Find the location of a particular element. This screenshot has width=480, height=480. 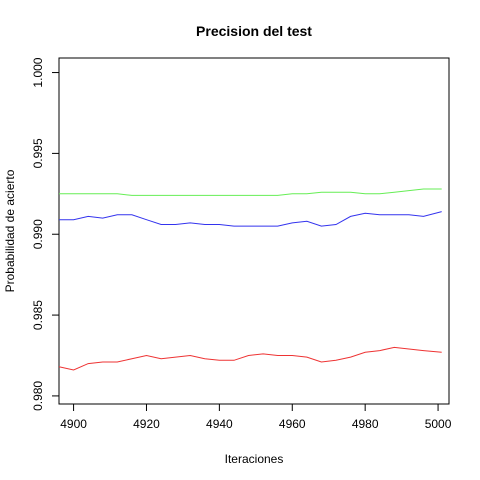

x-tick-label: 4980 is located at coordinates (365, 424).